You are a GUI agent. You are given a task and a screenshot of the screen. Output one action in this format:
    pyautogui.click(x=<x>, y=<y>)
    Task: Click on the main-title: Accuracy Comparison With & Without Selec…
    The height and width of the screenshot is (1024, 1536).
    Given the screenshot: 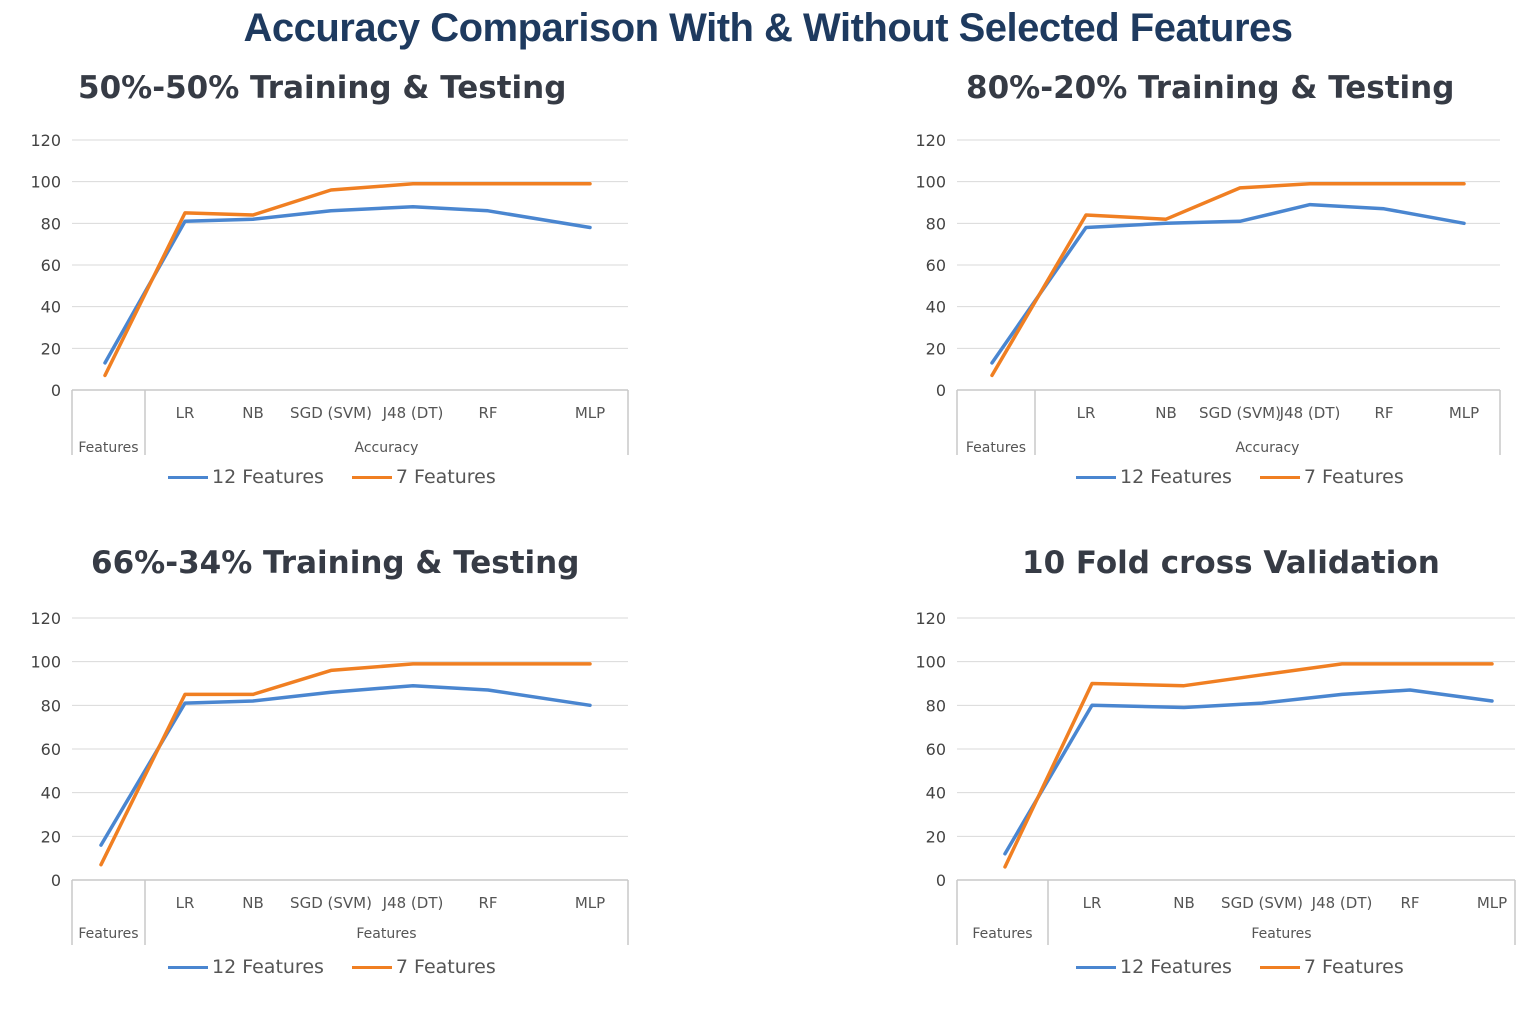 What is the action you would take?
    pyautogui.click(x=768, y=28)
    